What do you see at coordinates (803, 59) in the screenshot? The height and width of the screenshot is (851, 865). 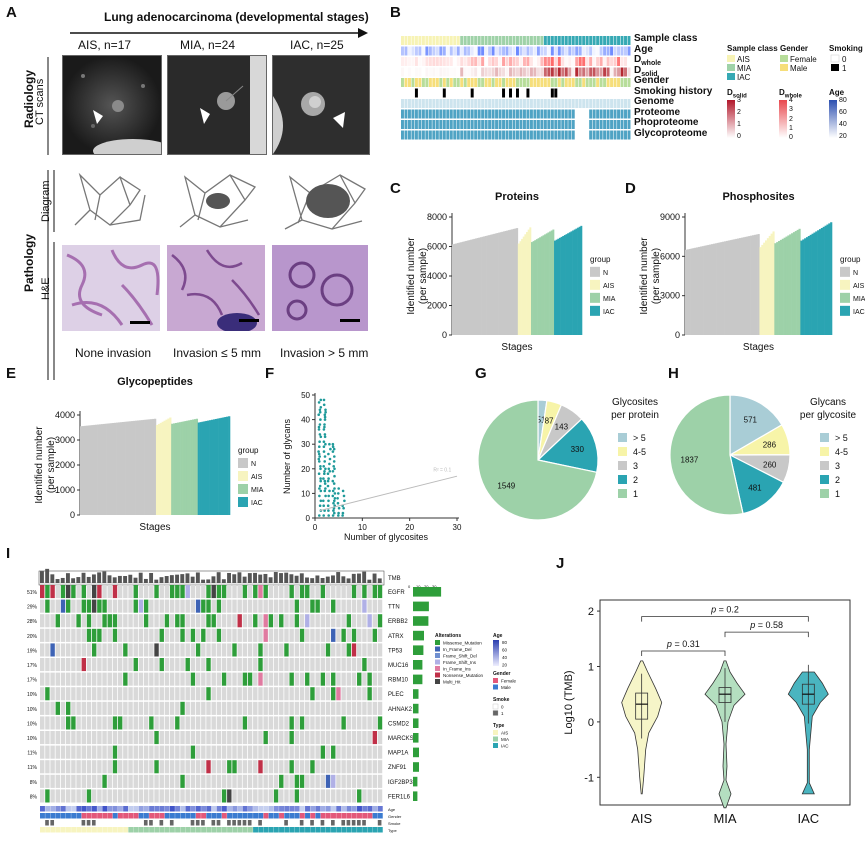 I see `legend-gender-female: Female` at bounding box center [803, 59].